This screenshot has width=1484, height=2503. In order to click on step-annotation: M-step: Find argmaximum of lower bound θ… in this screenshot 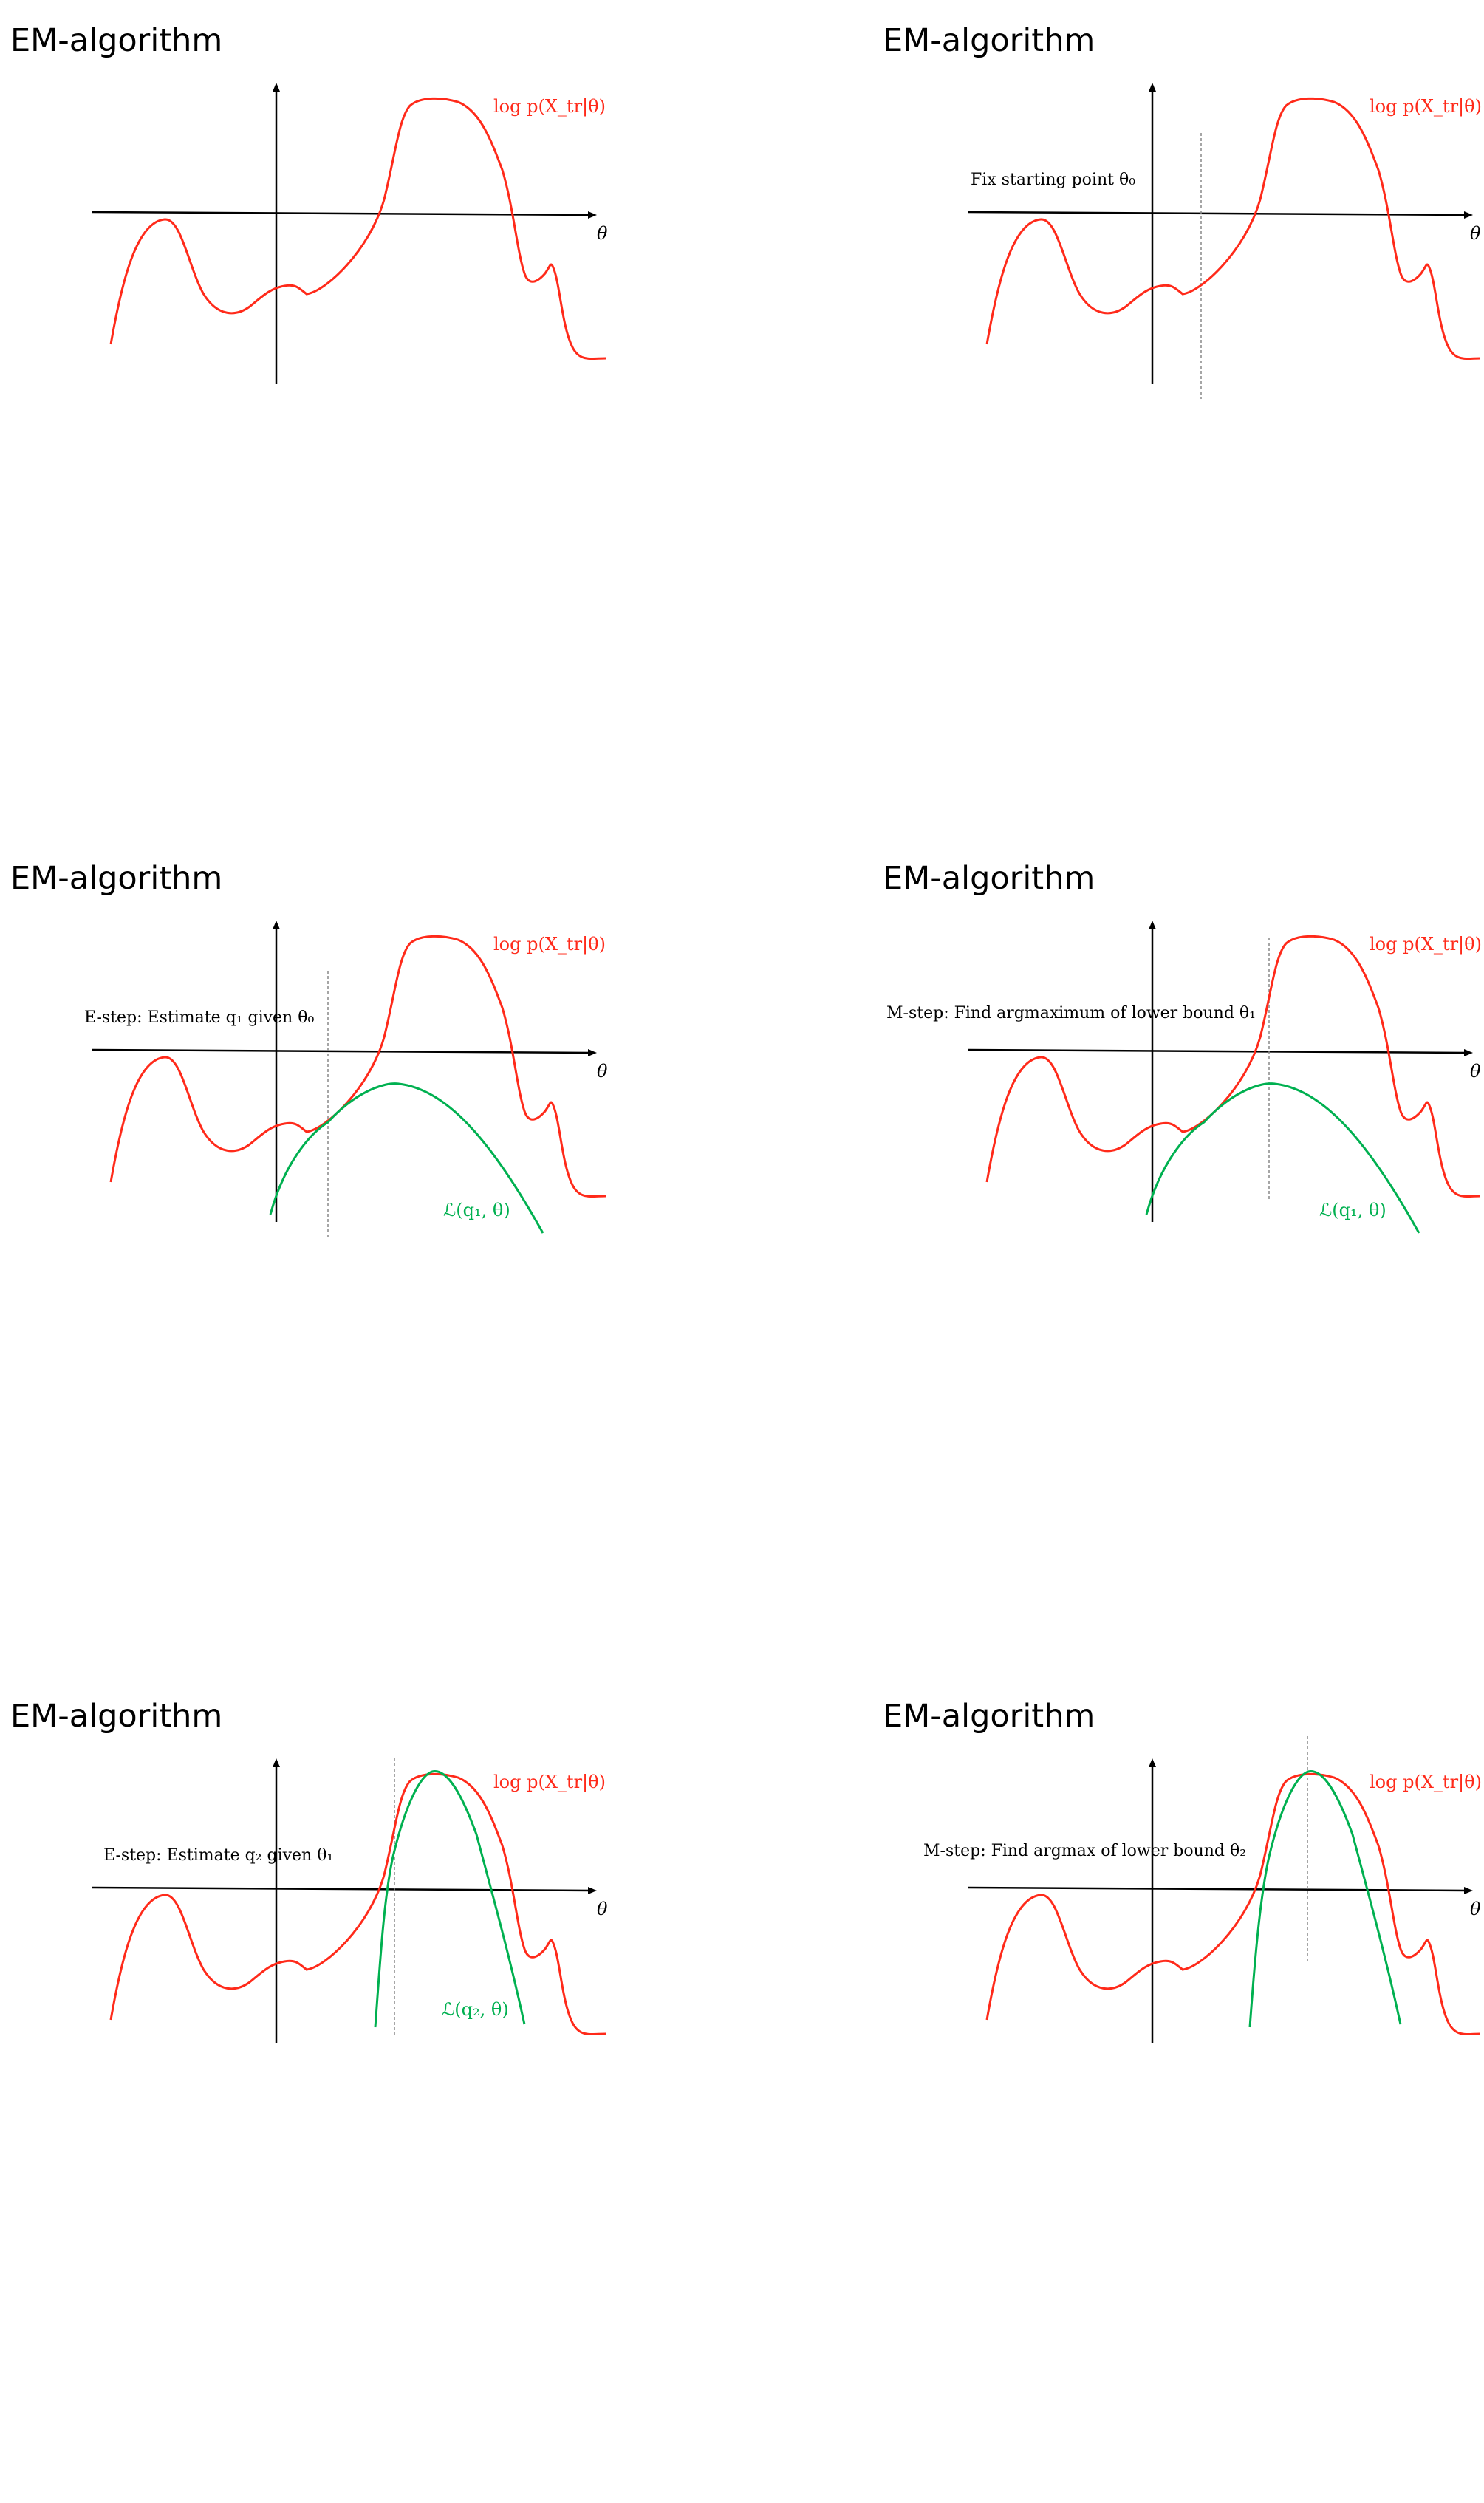, I will do `click(1071, 1013)`.